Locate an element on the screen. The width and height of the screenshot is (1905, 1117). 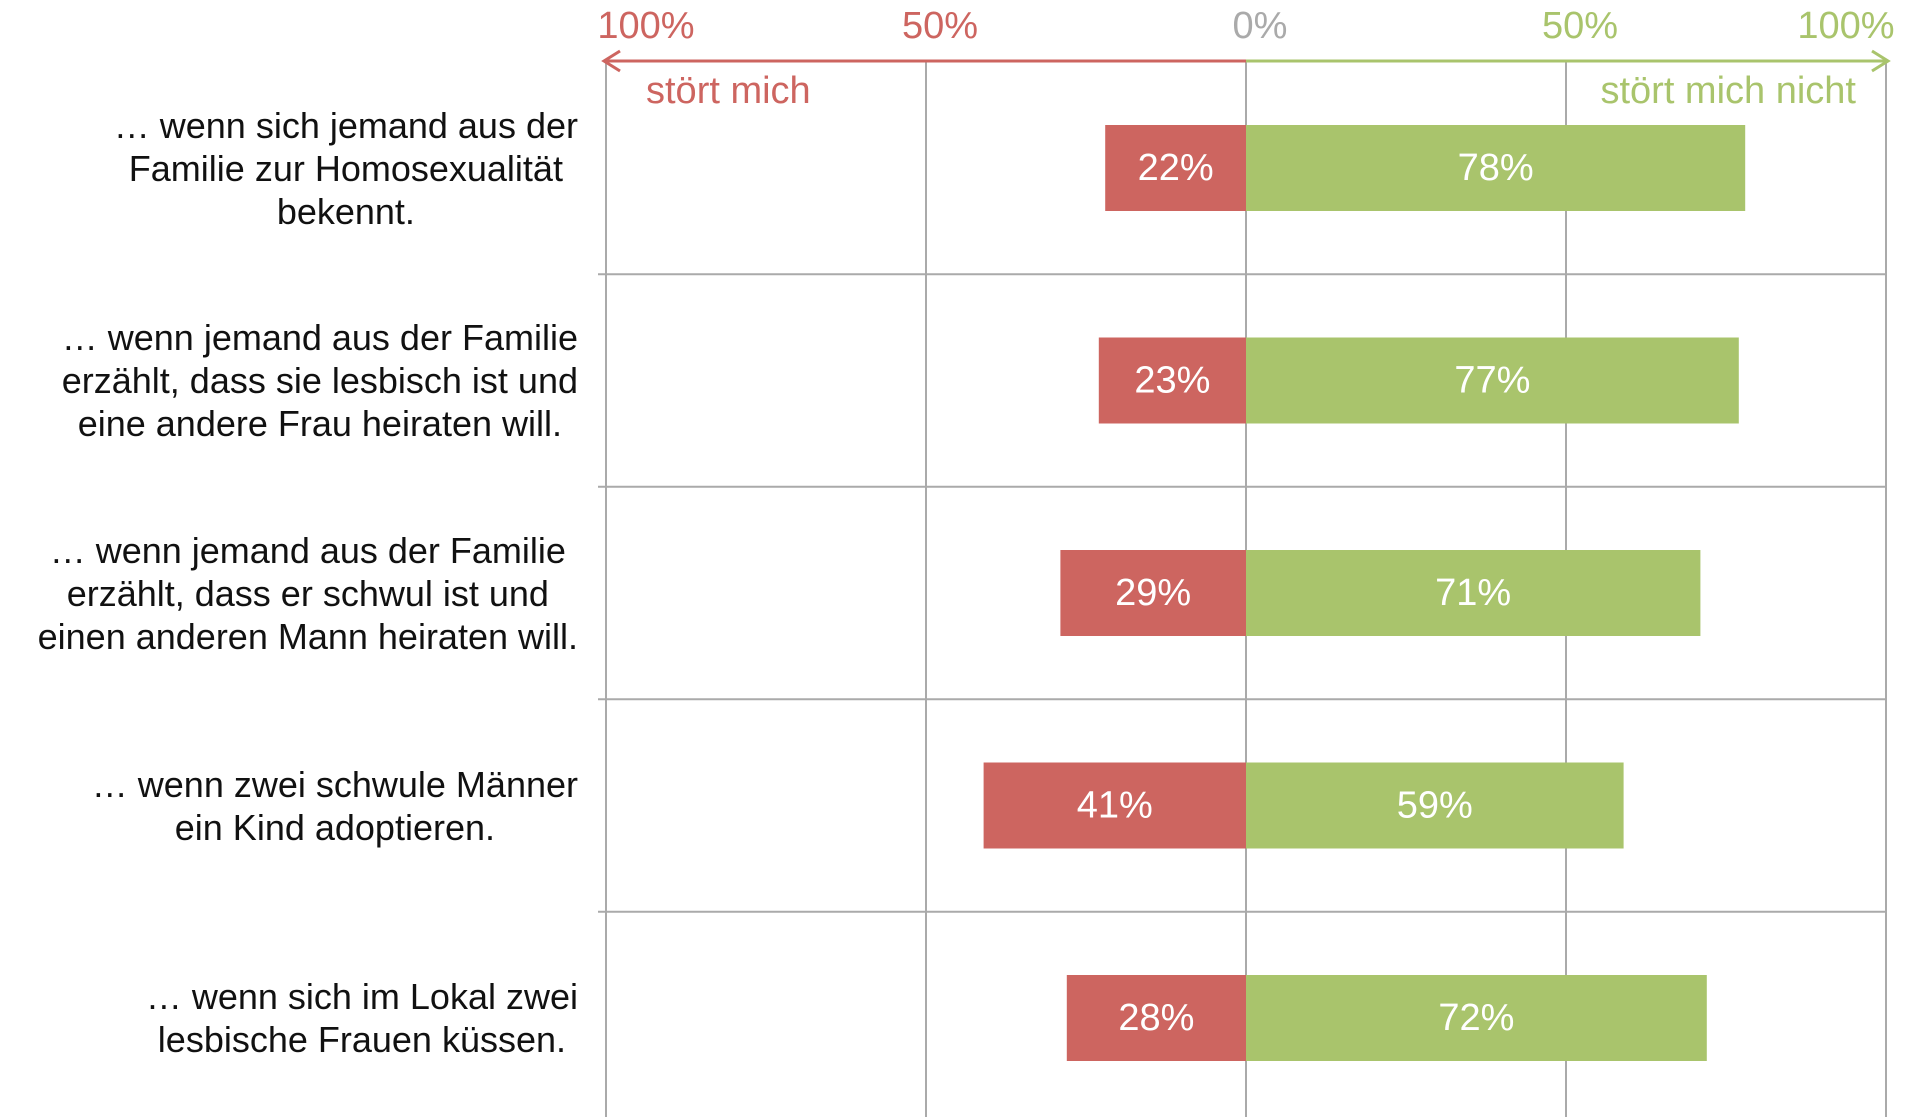
value-label: 77% is located at coordinates (1492, 381).